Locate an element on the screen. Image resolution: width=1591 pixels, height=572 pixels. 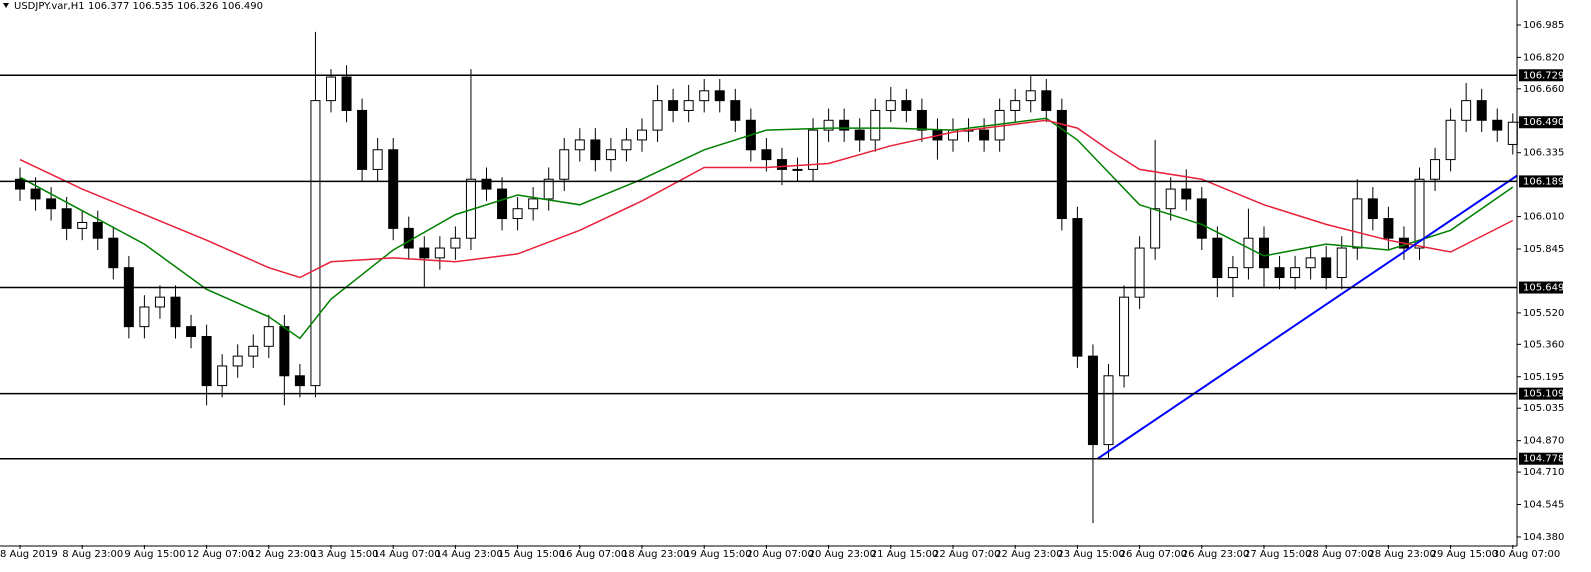
y-tick-label: 105.360 is located at coordinates (1543, 344).